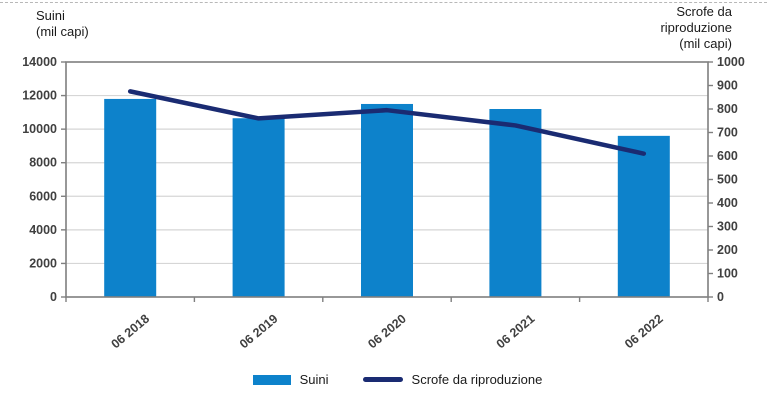 The width and height of the screenshot is (767, 404). Describe the element at coordinates (727, 156) in the screenshot. I see `right-axis-tick-label: 600` at that location.